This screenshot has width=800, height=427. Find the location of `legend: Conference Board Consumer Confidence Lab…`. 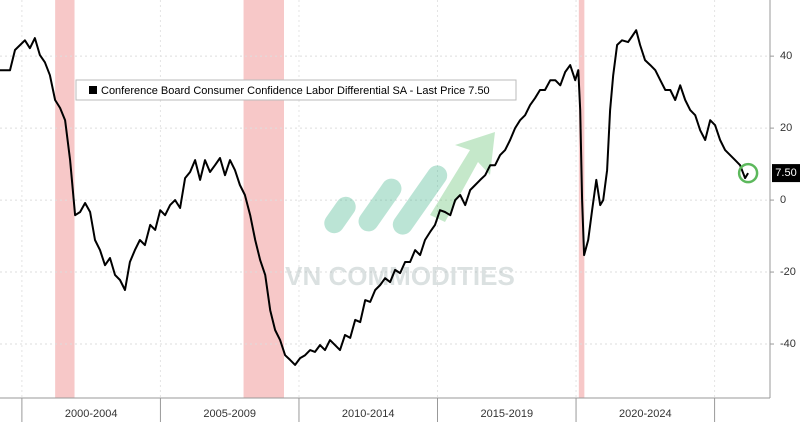

legend: Conference Board Consumer Confidence Lab… is located at coordinates (296, 90).